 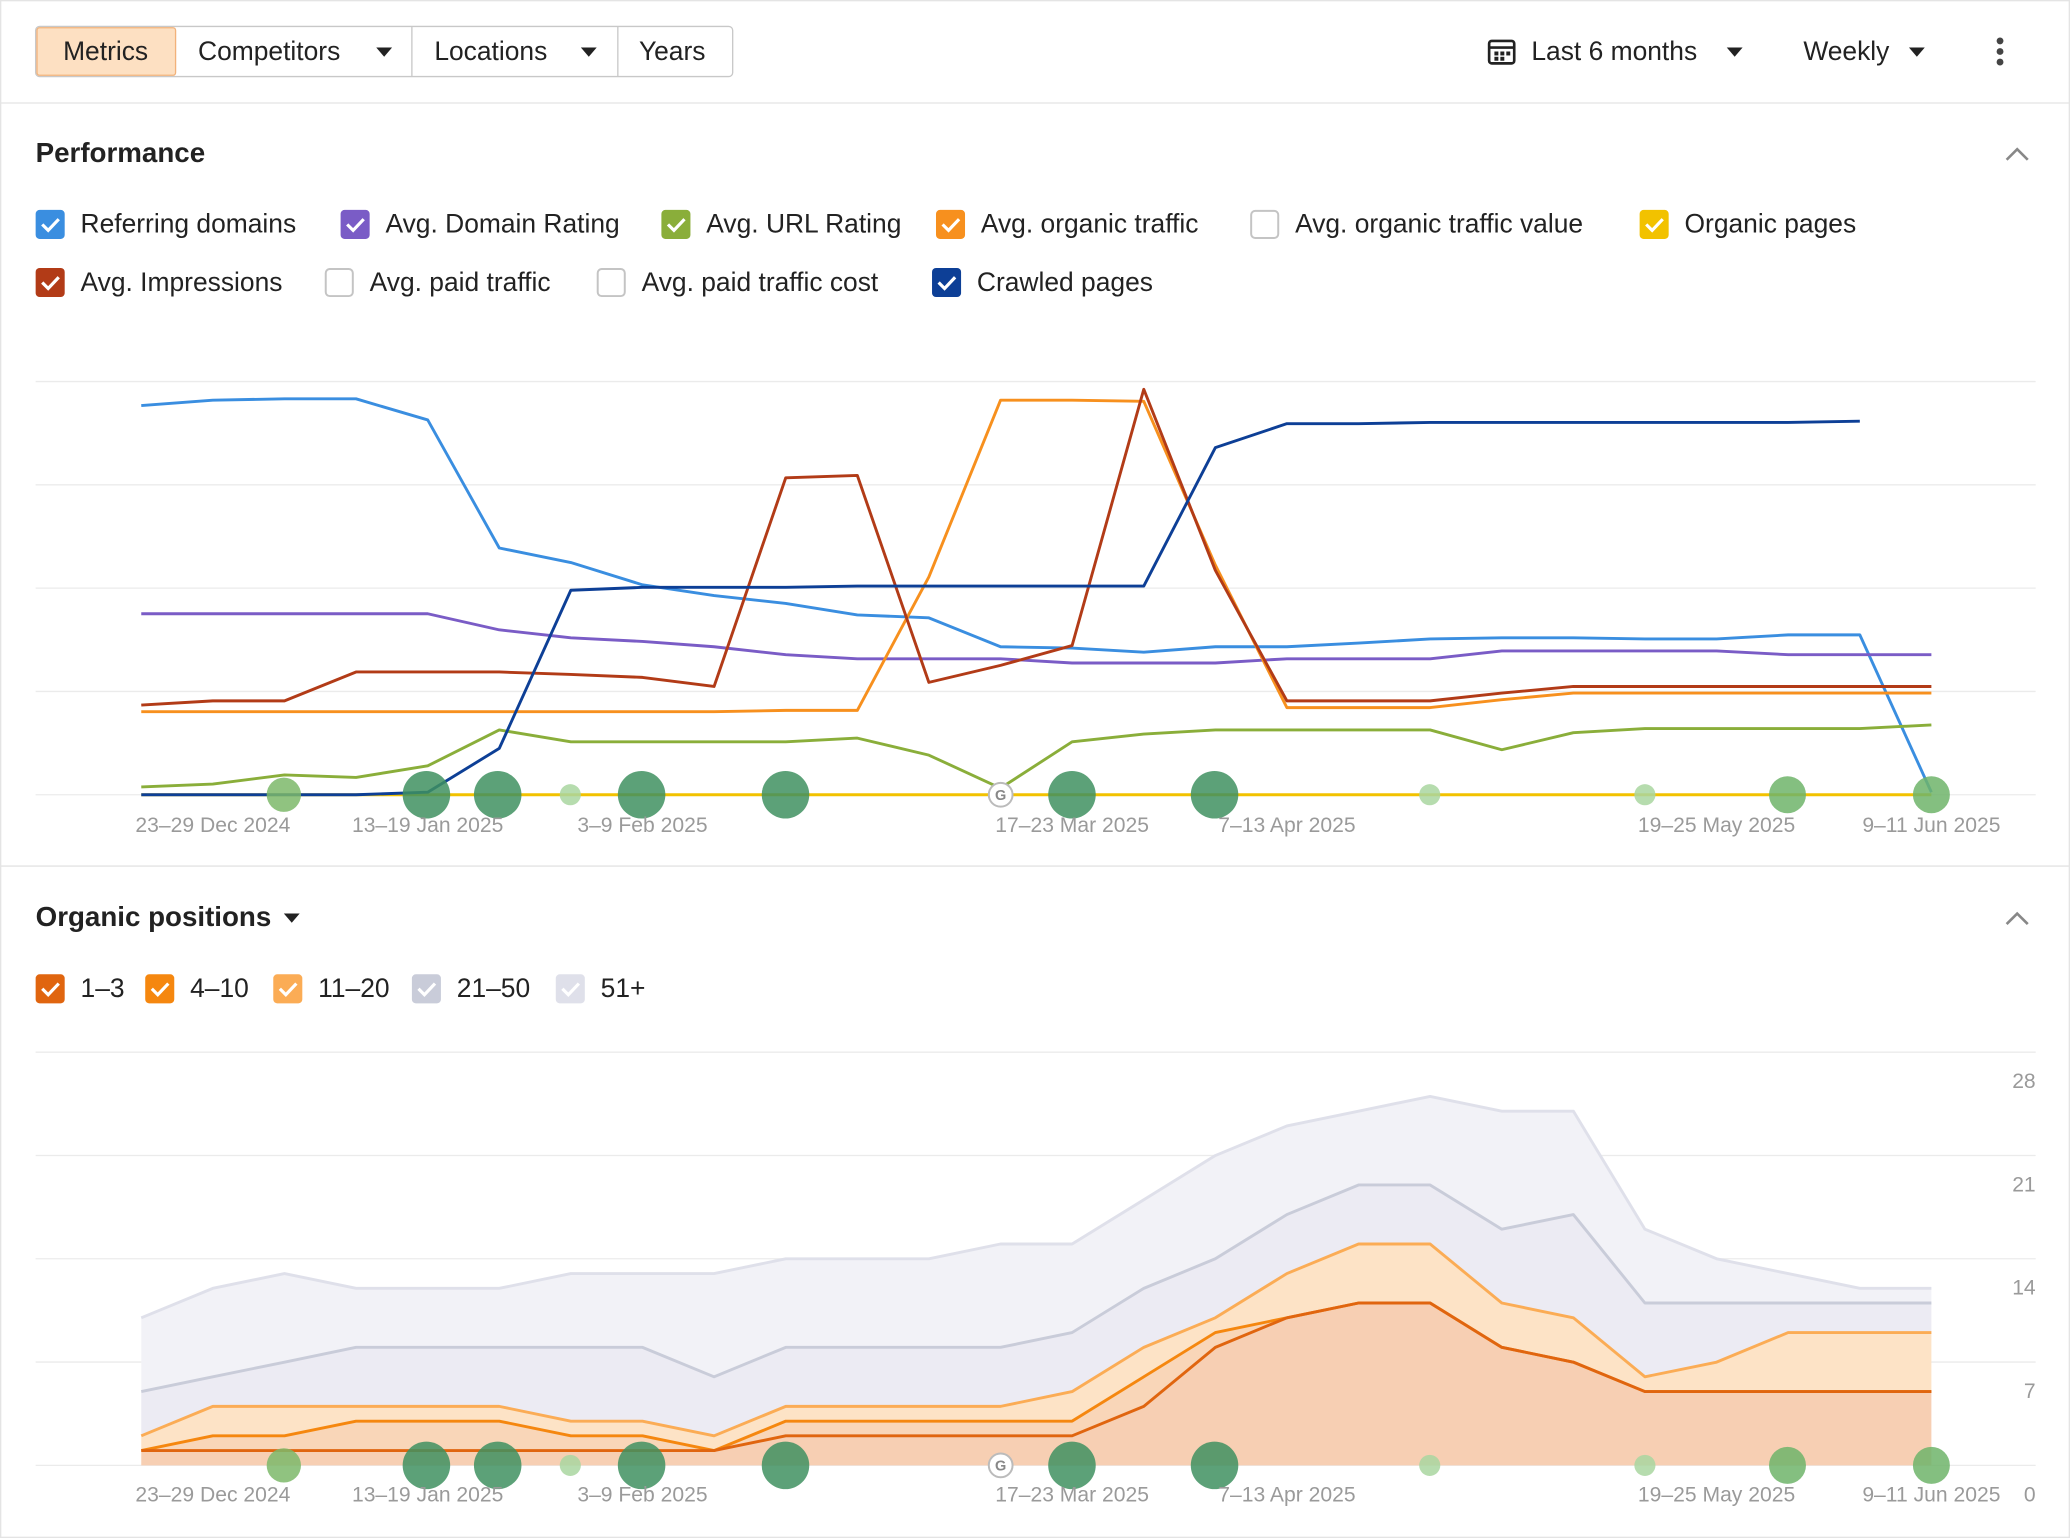 What do you see at coordinates (103, 988) in the screenshot?
I see `legend-label: 1–3` at bounding box center [103, 988].